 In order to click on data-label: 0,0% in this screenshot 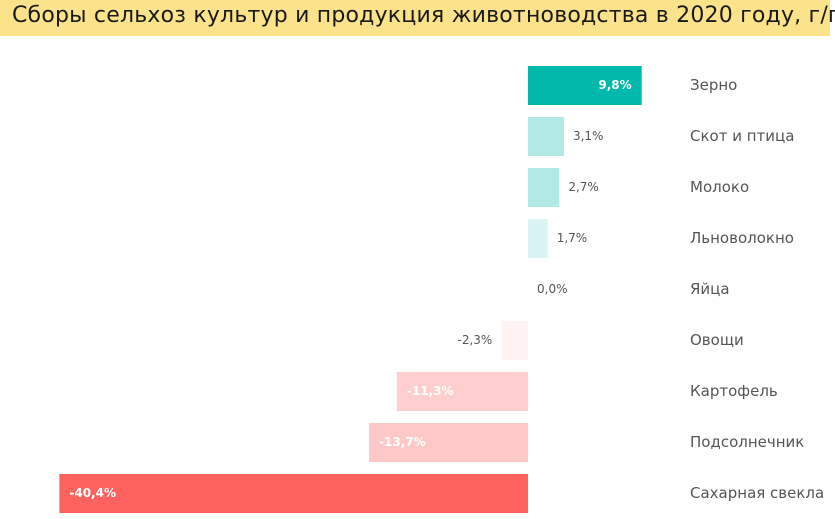, I will do `click(552, 289)`.